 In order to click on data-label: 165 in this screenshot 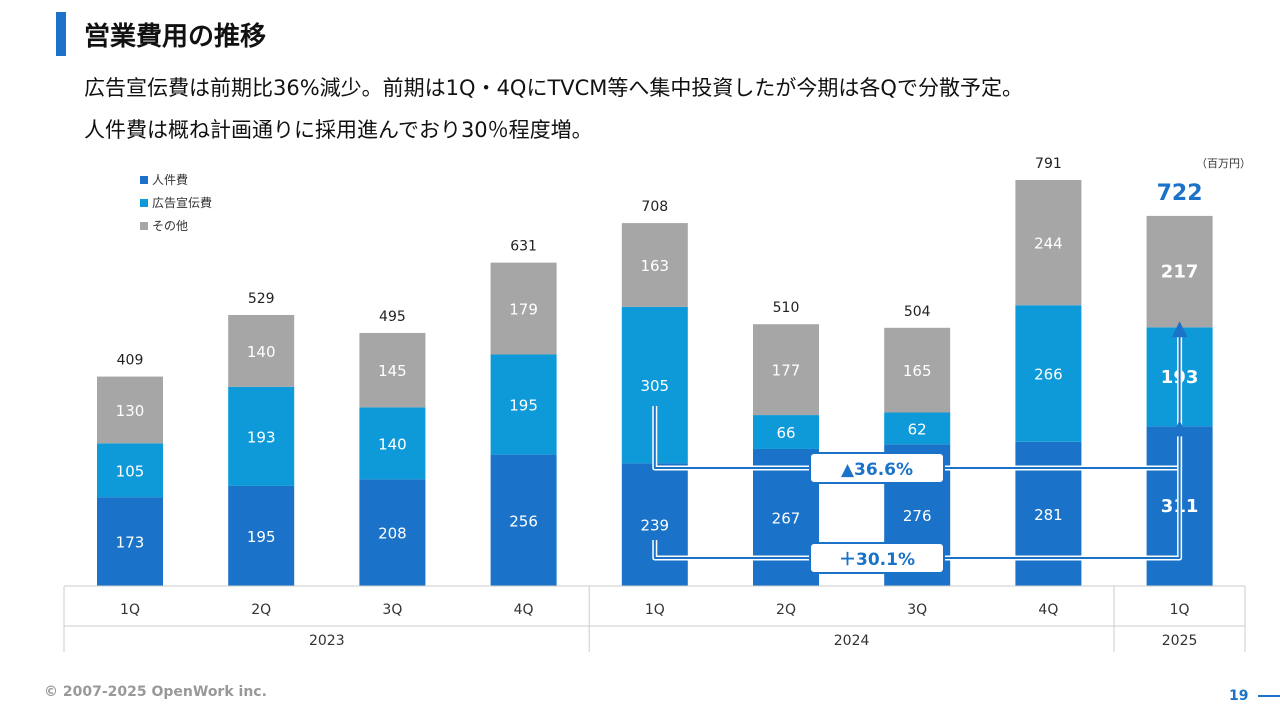, I will do `click(917, 371)`.